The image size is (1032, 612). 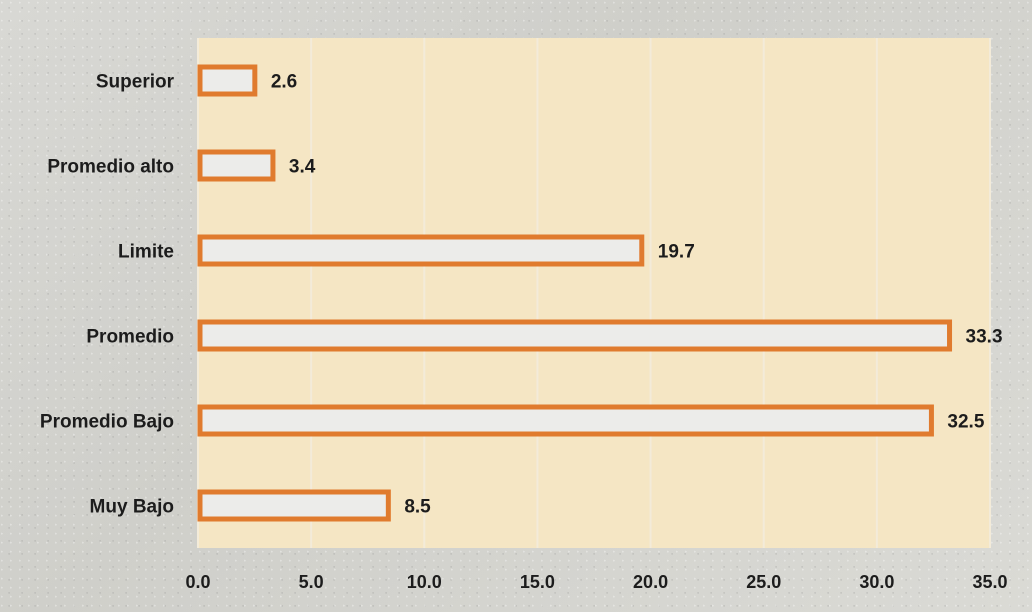 What do you see at coordinates (311, 582) in the screenshot?
I see `x-tick-label: 5.0` at bounding box center [311, 582].